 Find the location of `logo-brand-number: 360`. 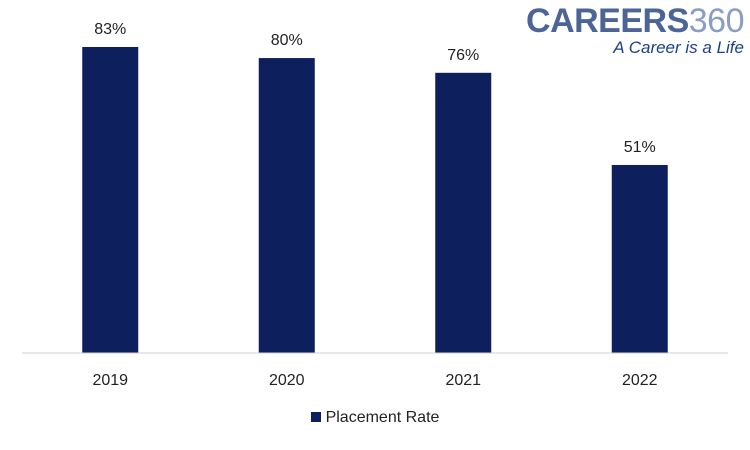

logo-brand-number: 360 is located at coordinates (716, 21).